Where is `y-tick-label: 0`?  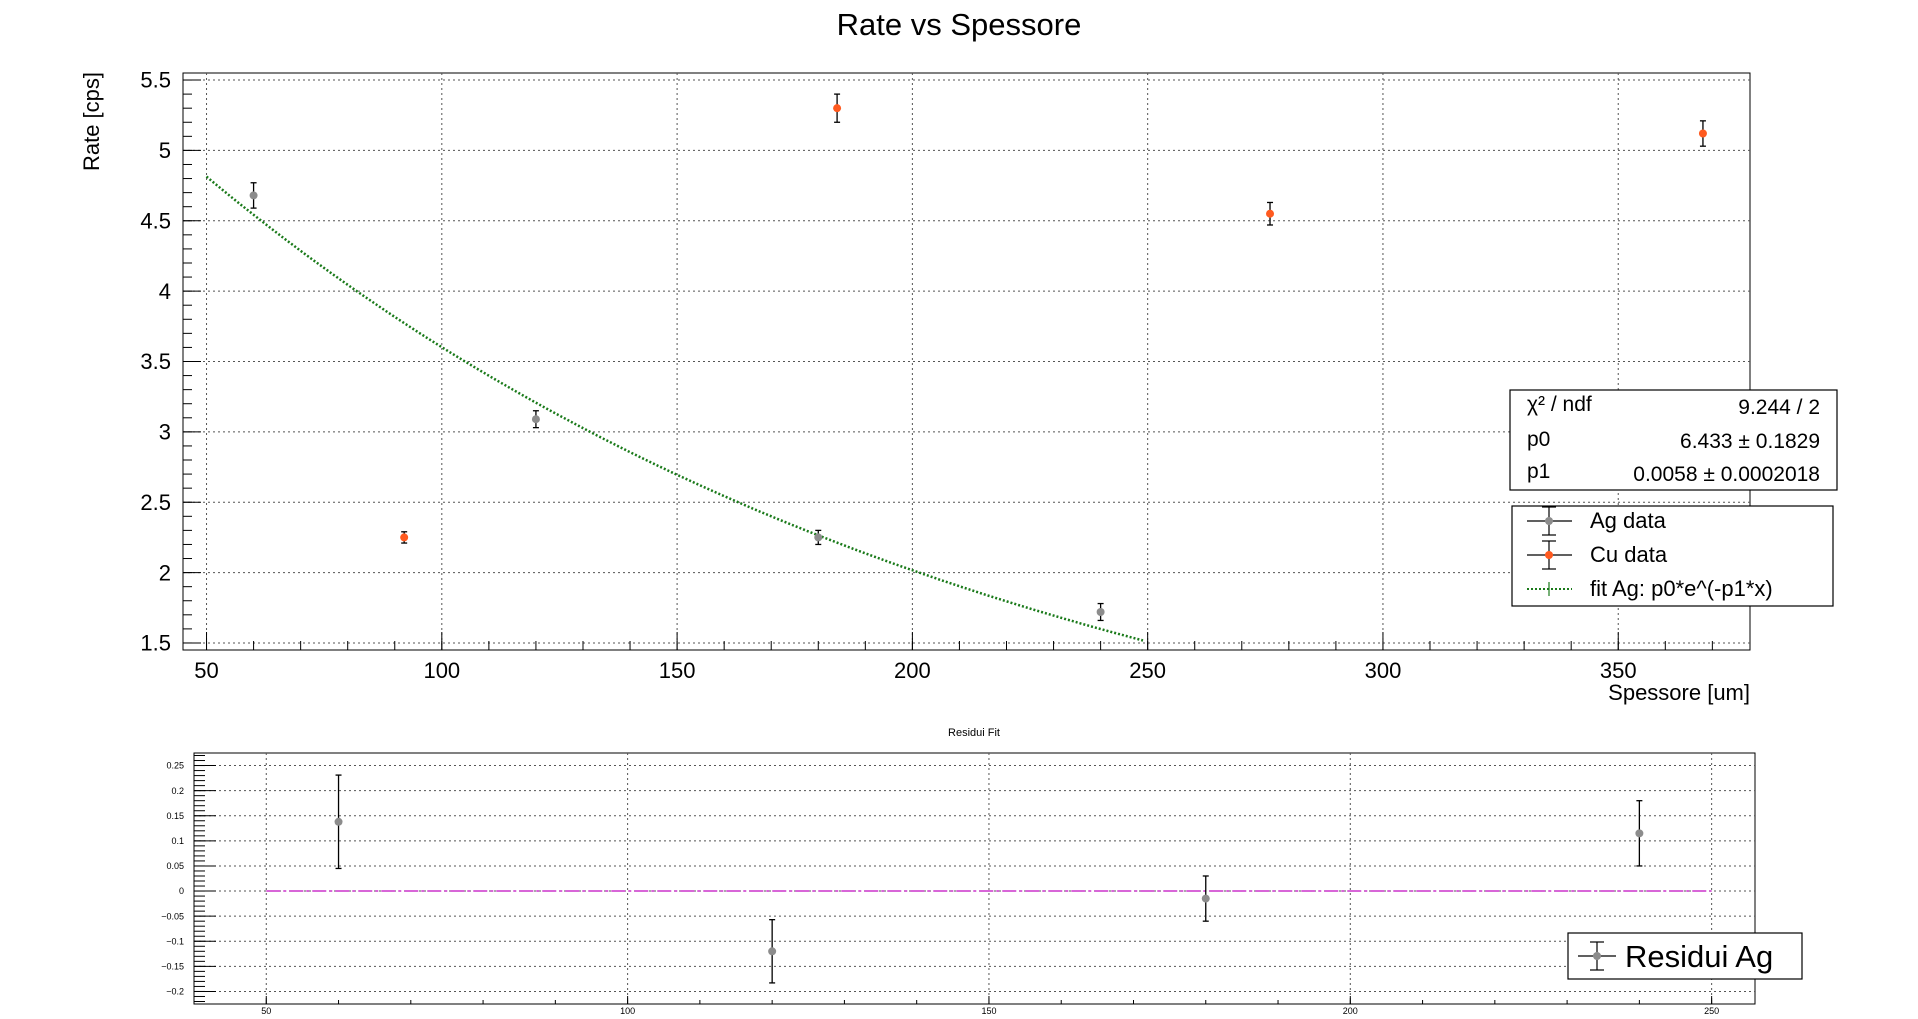 y-tick-label: 0 is located at coordinates (181, 891).